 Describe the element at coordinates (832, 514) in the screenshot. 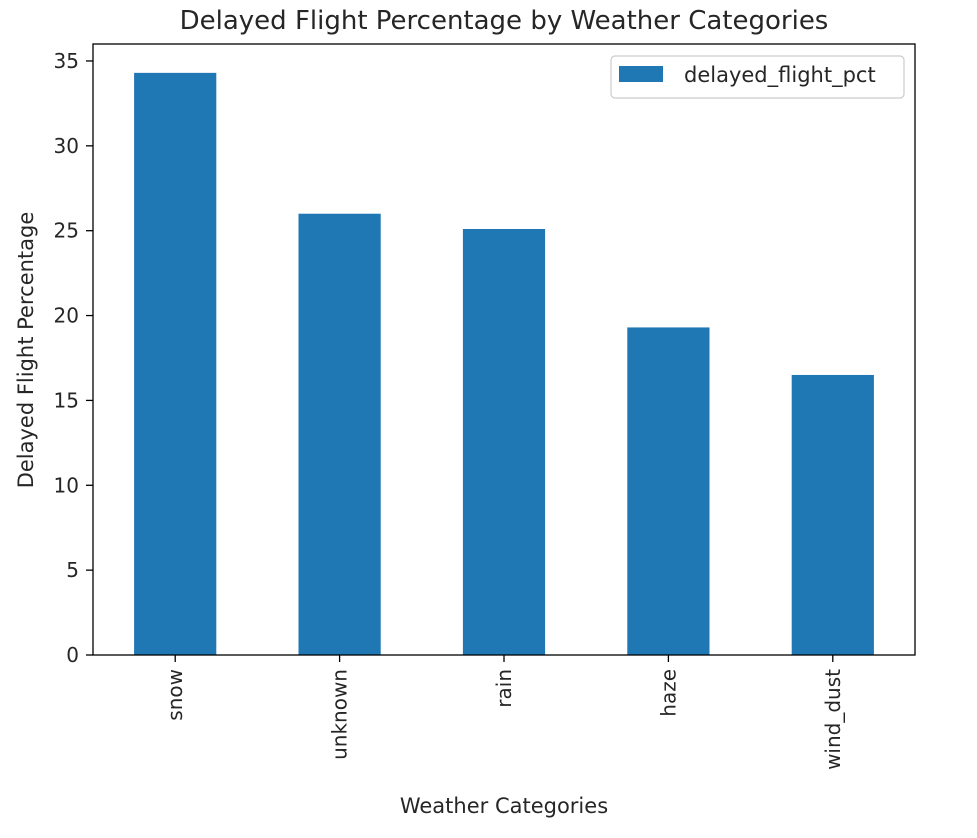

I see `bar-wind_dust` at that location.